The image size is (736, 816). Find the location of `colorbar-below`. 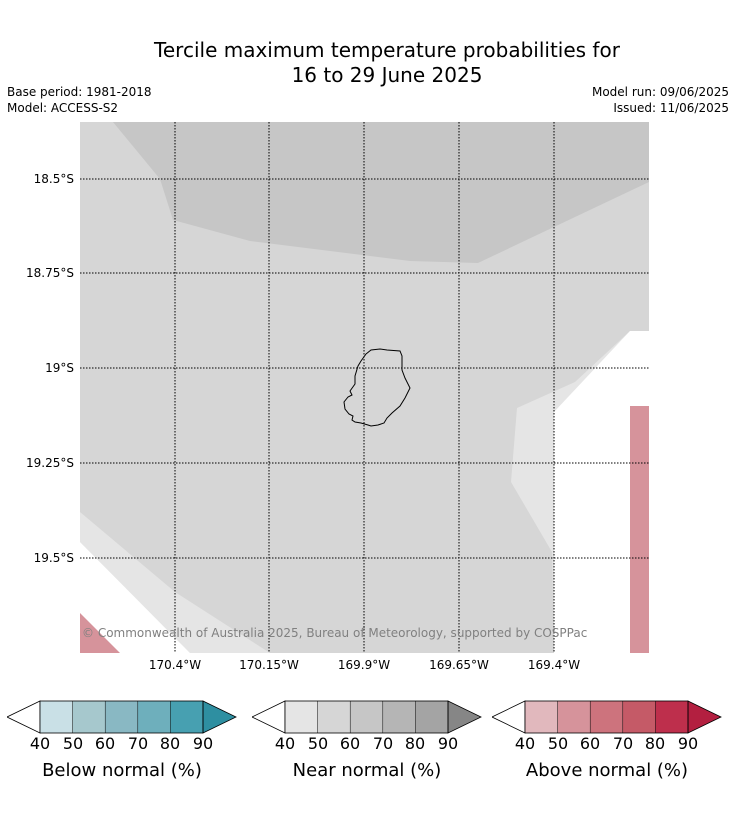

colorbar-below is located at coordinates (122, 717).